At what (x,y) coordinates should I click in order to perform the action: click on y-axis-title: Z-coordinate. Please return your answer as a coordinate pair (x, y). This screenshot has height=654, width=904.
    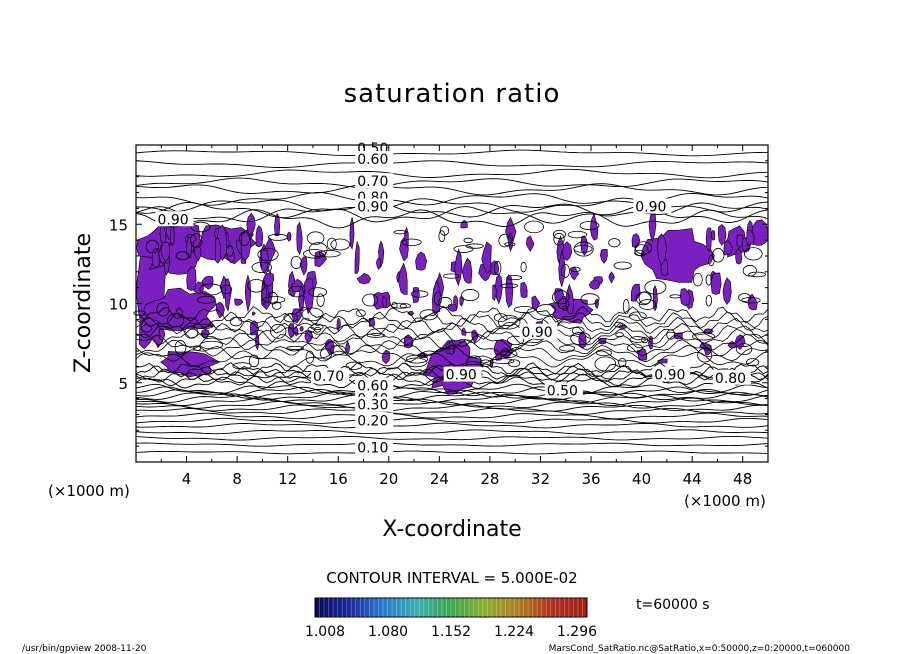
    Looking at the image, I should click on (83, 303).